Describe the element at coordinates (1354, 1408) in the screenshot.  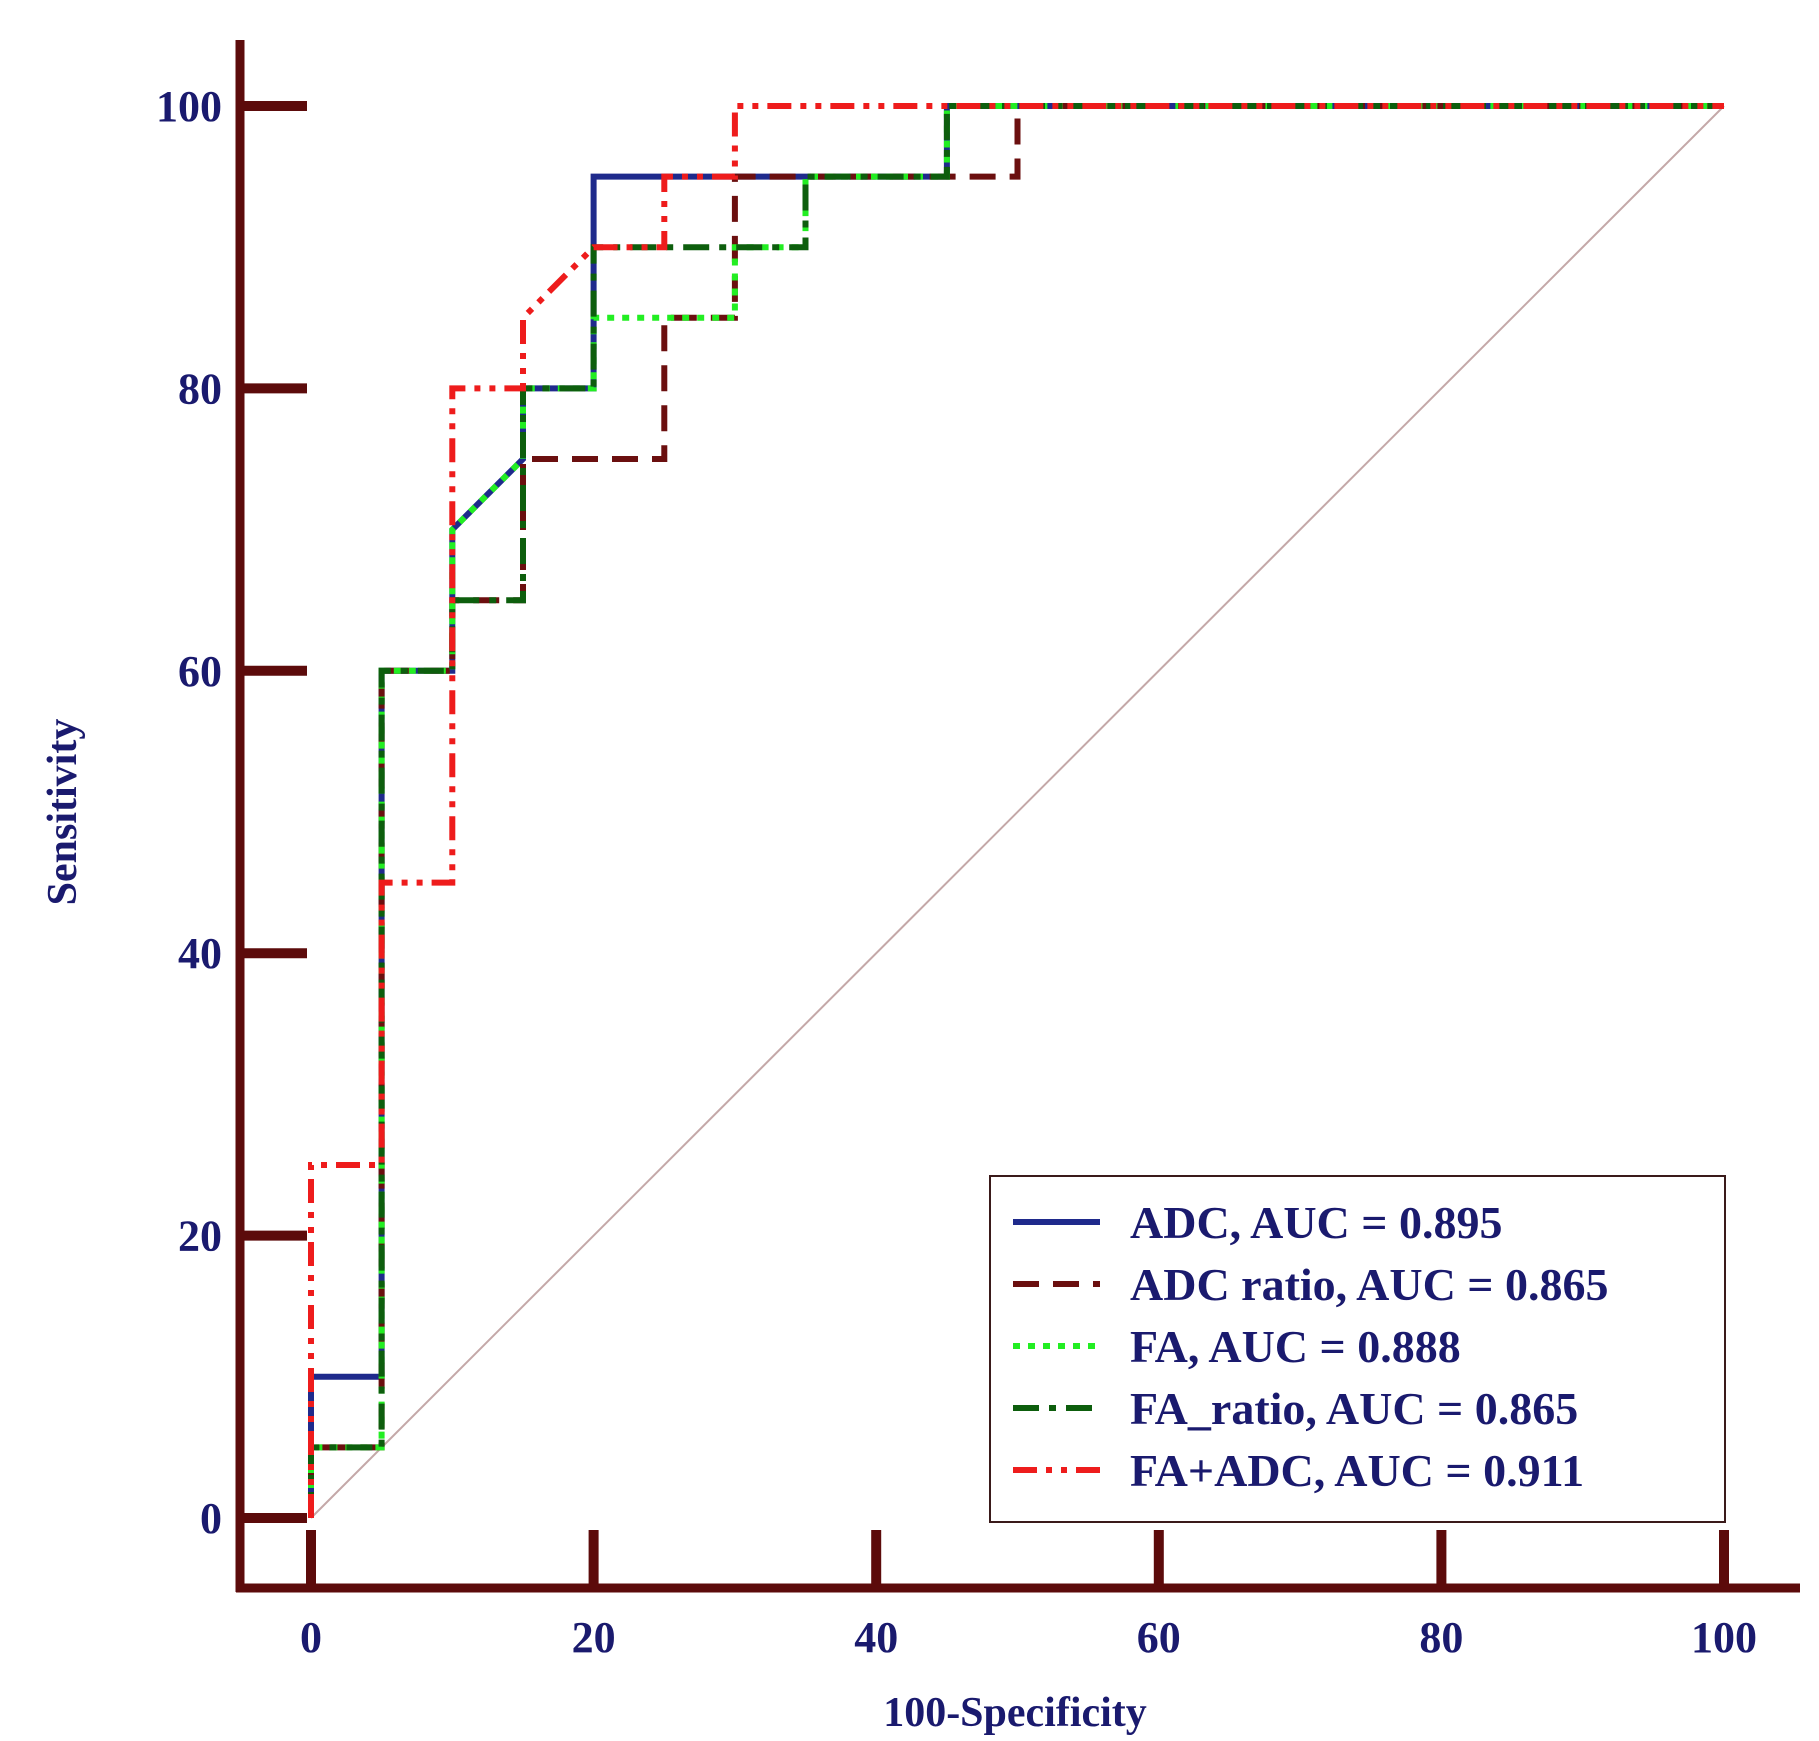
I see `legend-label-4: FA_ratio, AUC = 0.865` at that location.